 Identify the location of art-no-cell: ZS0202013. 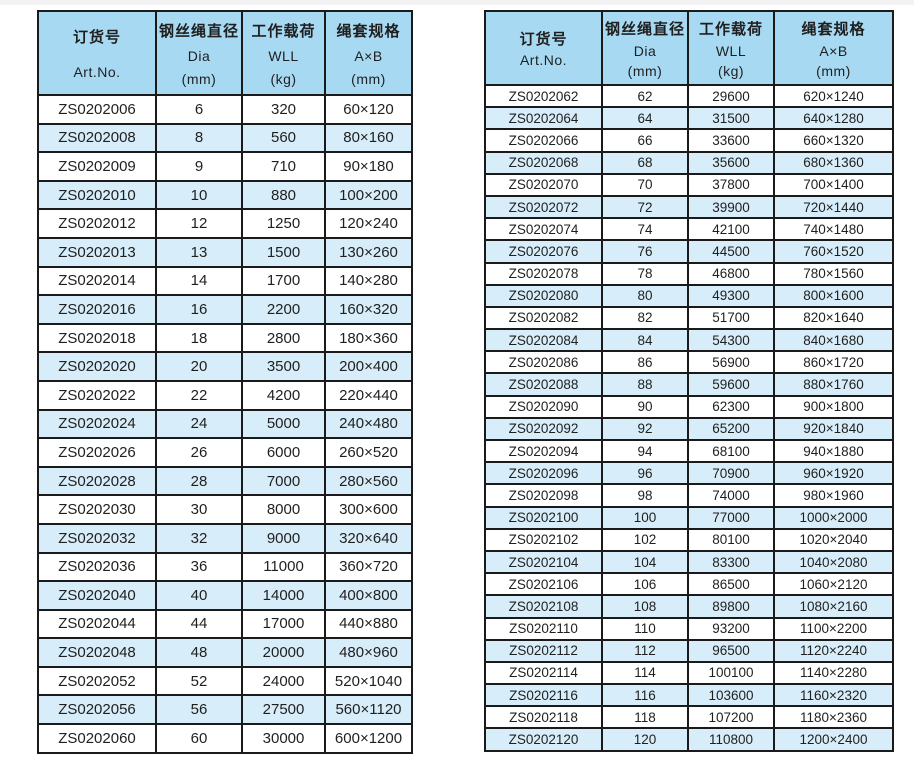
(97, 252).